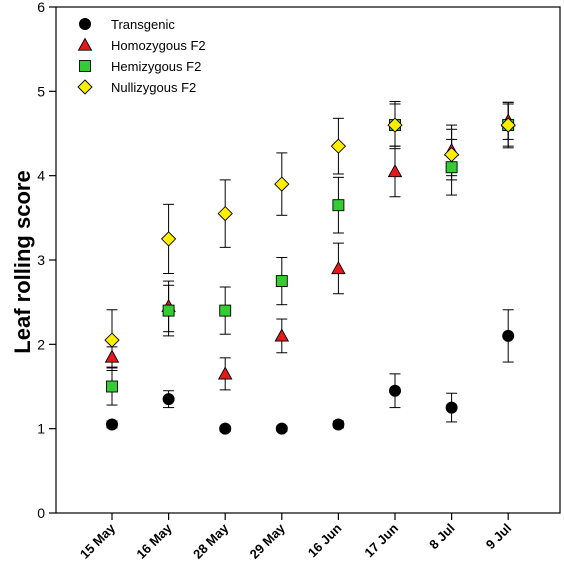  Describe the element at coordinates (381, 540) in the screenshot. I see `x-tick-label: 17 Jun` at that location.